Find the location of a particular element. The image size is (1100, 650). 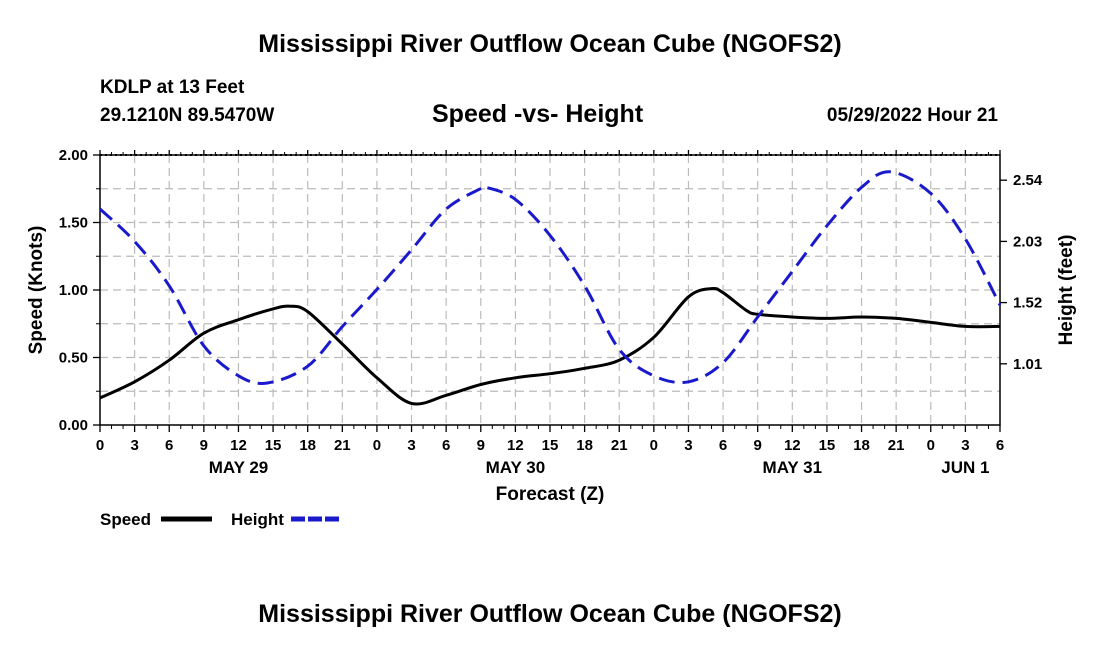

y-right-tick-label: 2.03 is located at coordinates (1027, 241).